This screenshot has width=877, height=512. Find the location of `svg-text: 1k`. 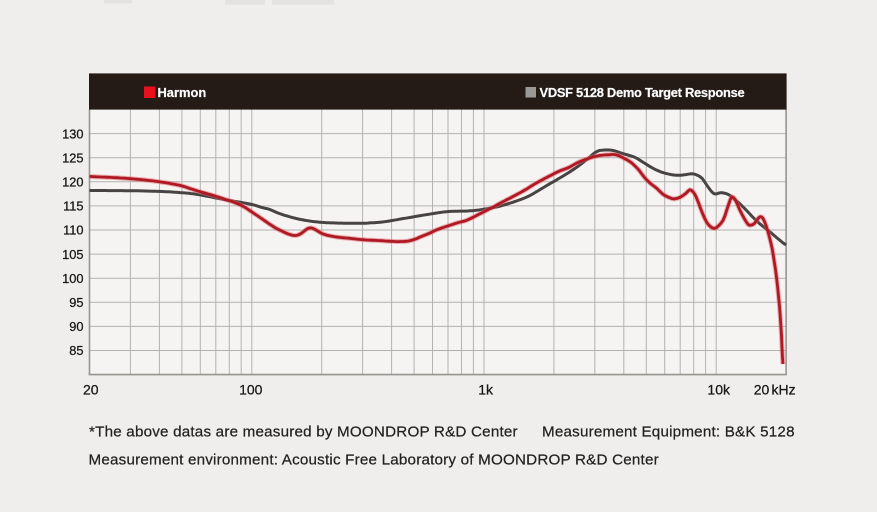

svg-text: 1k is located at coordinates (486, 390).